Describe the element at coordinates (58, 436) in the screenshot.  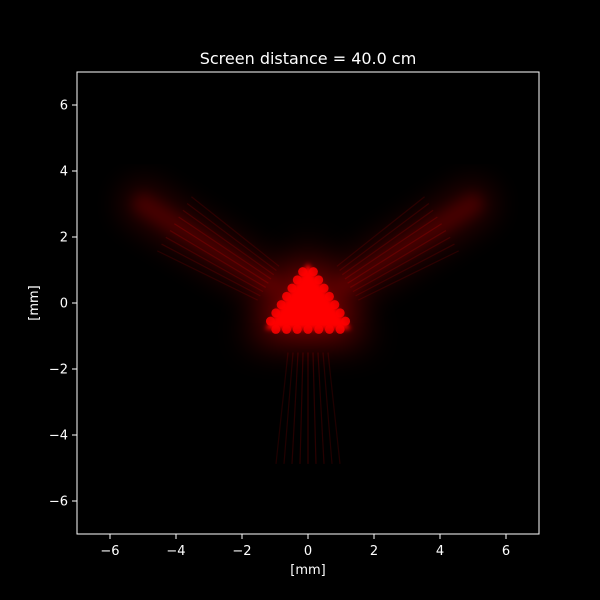
I see `y-tick-label: −4` at that location.